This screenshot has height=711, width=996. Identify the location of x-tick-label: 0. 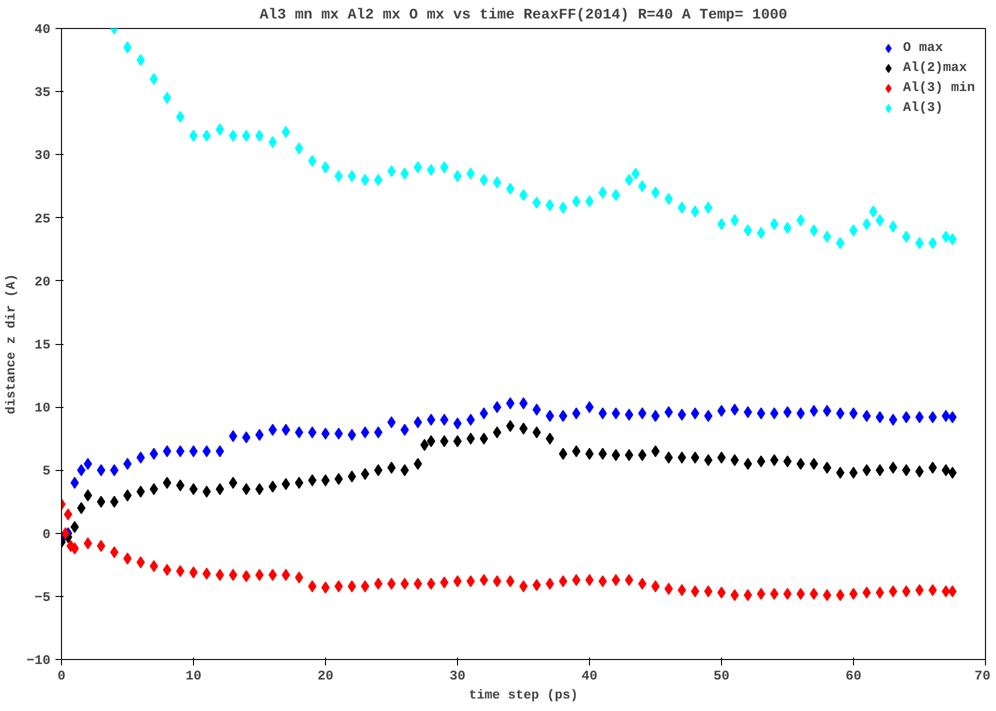
(62, 677).